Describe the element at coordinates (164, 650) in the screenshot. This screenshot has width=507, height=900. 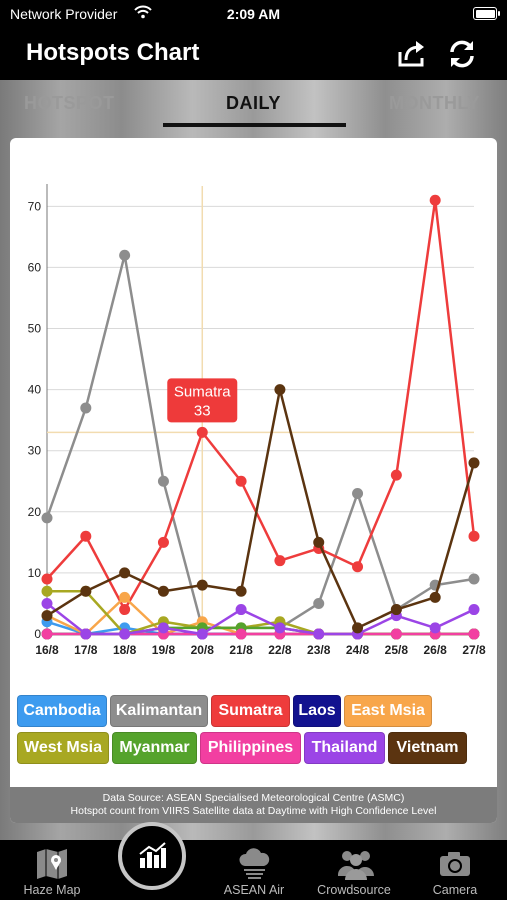
I see `x-tick-label: 19/8` at that location.